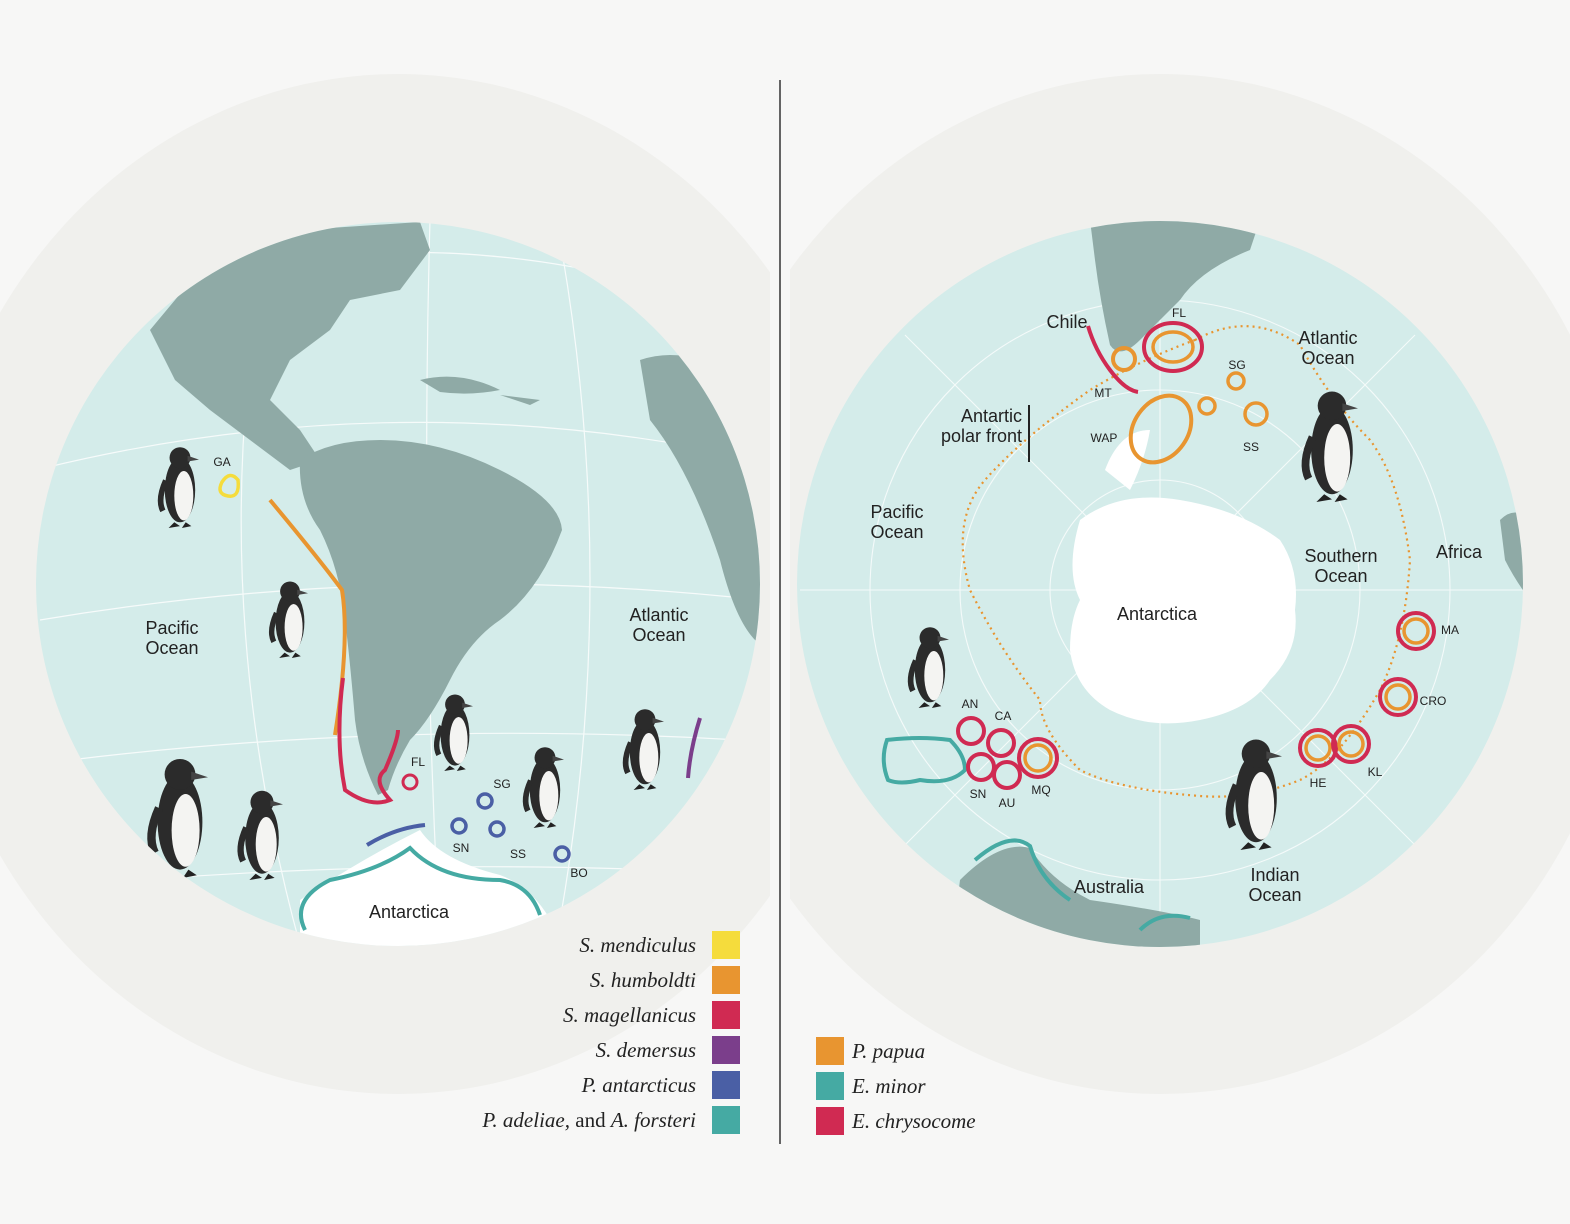  Describe the element at coordinates (1003, 716) in the screenshot. I see `site-label-ca: CA` at that location.